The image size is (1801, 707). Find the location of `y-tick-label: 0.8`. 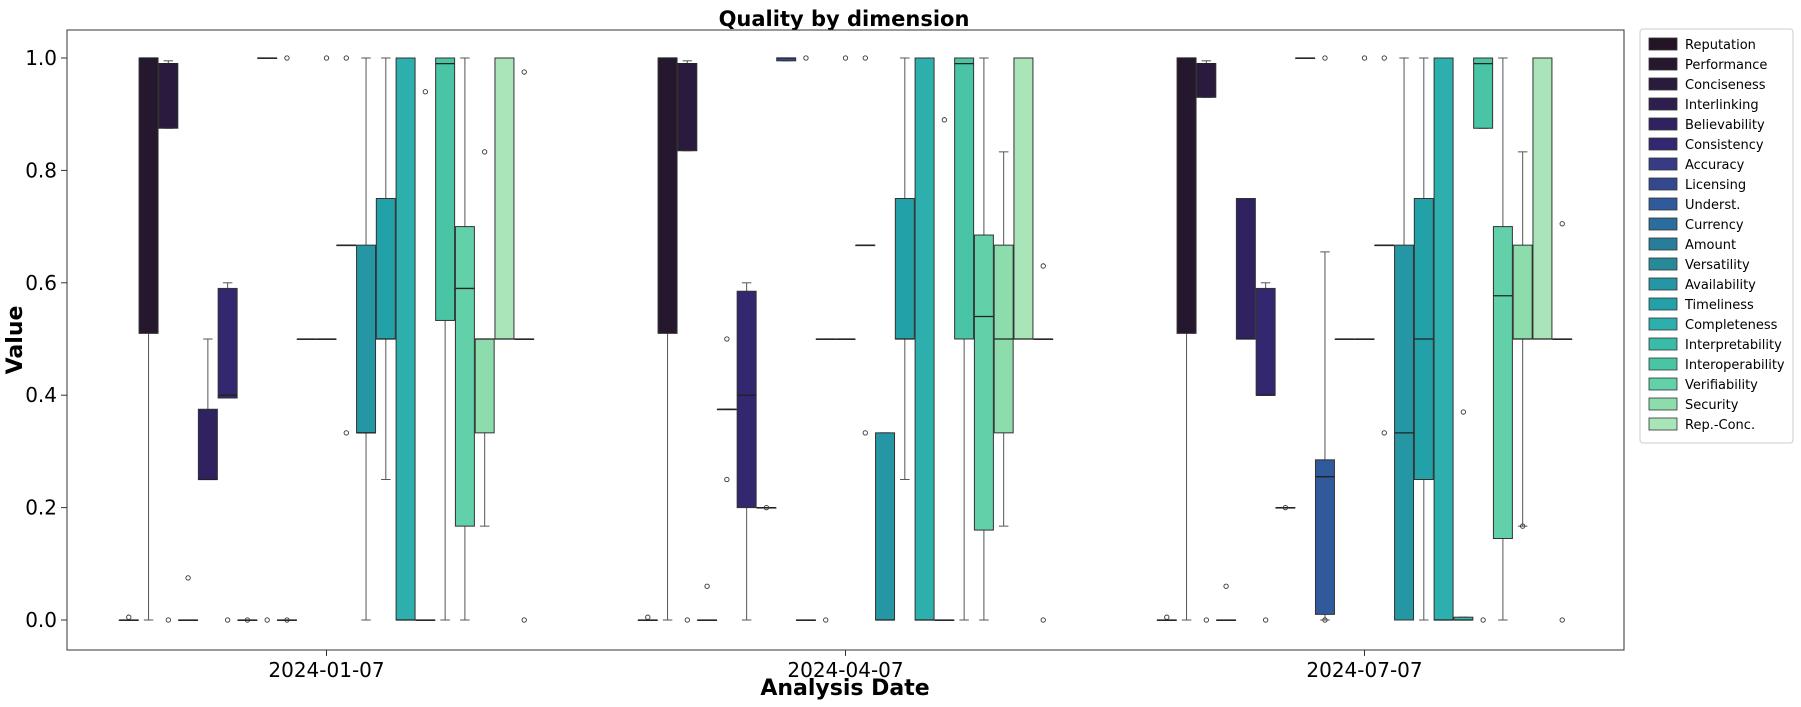

y-tick-label: 0.8 is located at coordinates (41, 170).